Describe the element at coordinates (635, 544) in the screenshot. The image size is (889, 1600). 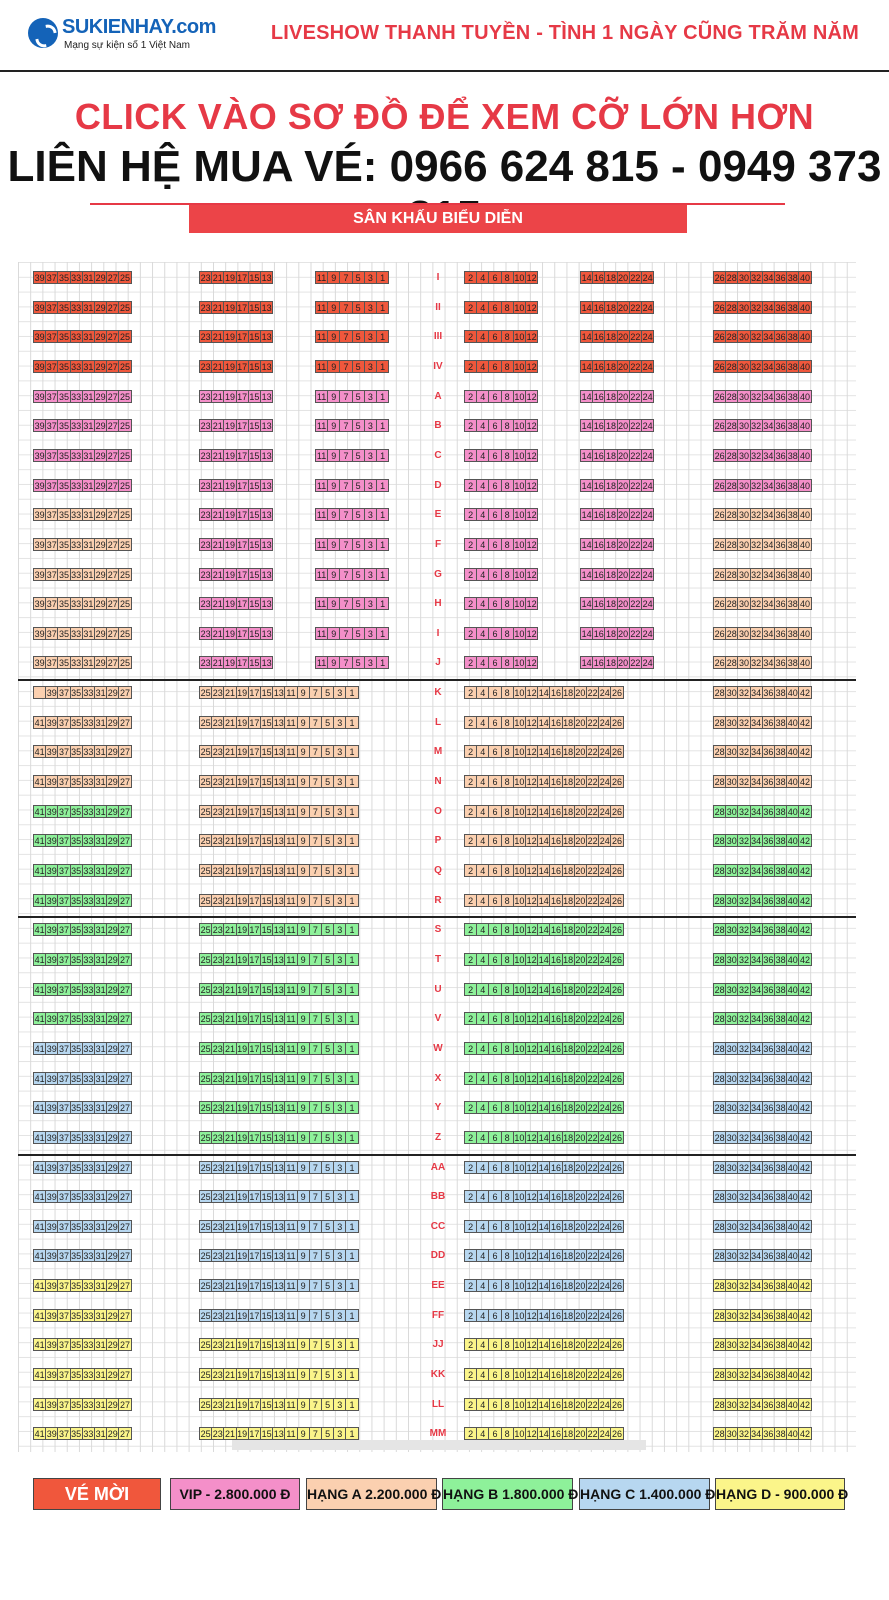
I see `seat: 22` at that location.